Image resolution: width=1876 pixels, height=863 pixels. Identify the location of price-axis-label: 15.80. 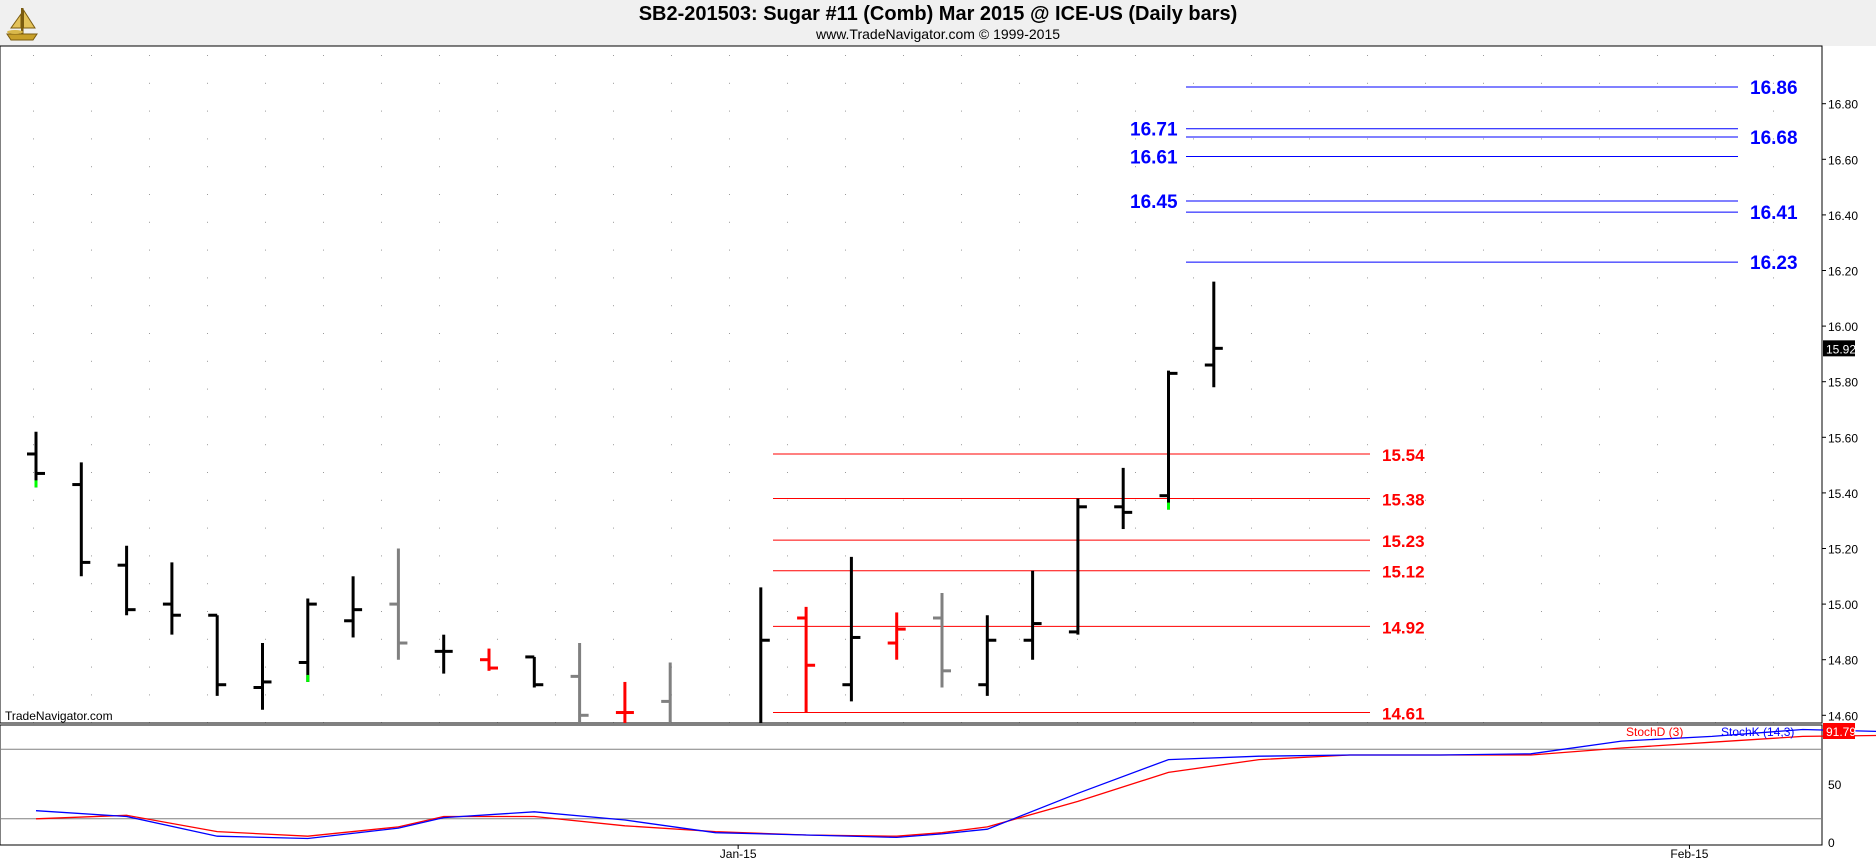
(1843, 383).